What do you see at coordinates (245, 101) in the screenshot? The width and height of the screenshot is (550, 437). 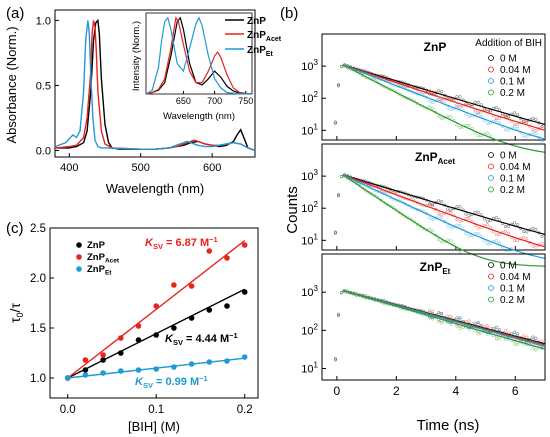 I see `inset-x-tick-label: 750` at bounding box center [245, 101].